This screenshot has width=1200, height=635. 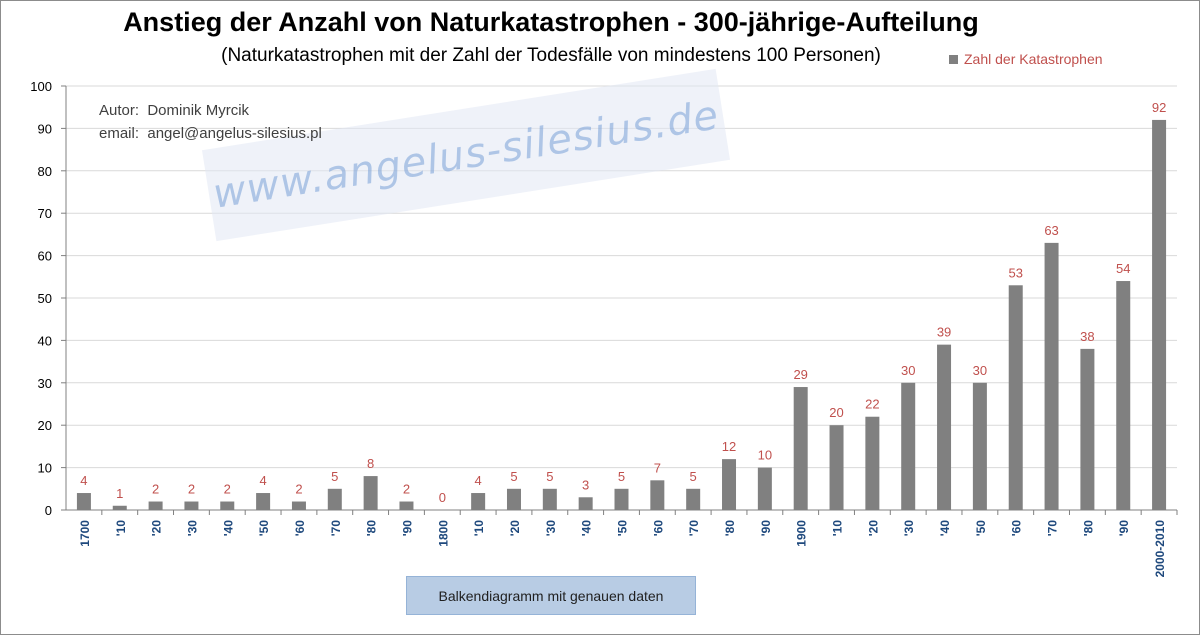 What do you see at coordinates (45, 340) in the screenshot?
I see `y-tick-label: 40` at bounding box center [45, 340].